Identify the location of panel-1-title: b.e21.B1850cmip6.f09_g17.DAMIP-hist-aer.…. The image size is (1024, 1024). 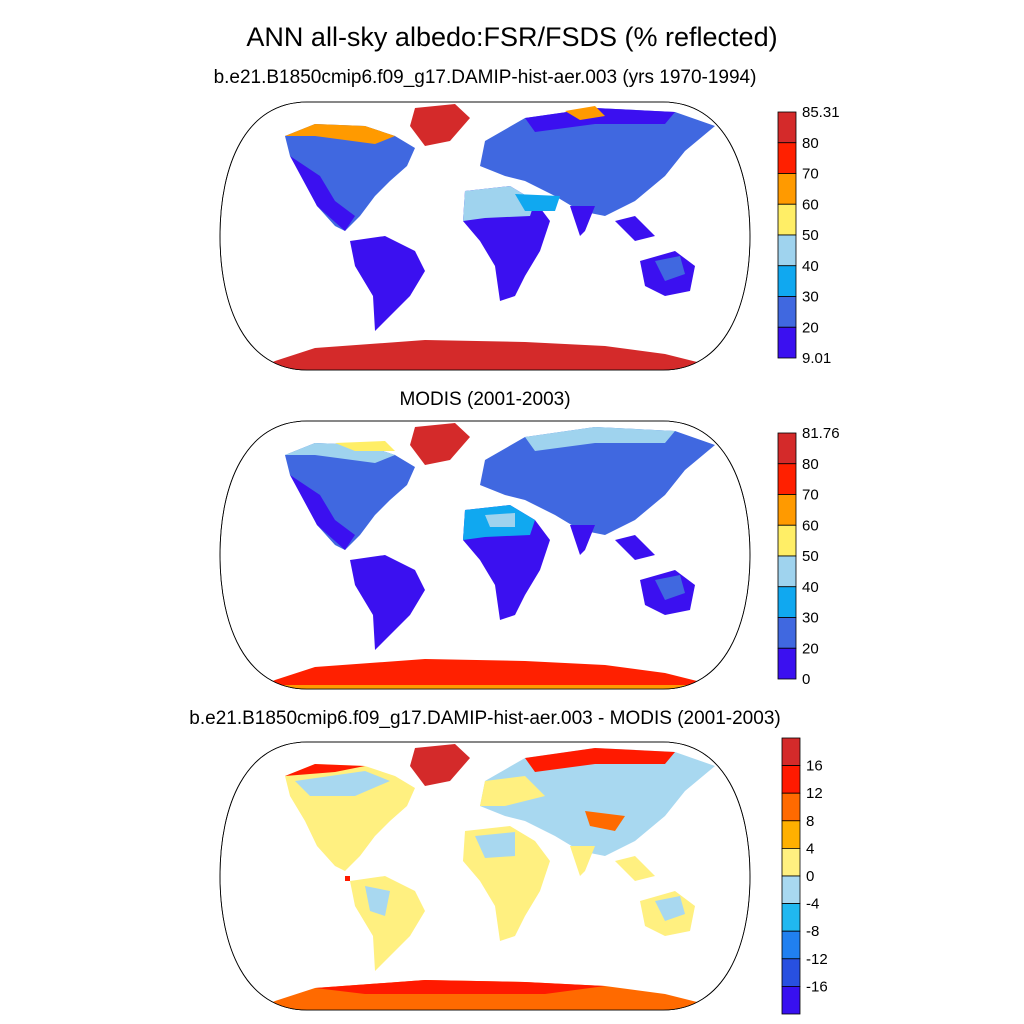
(485, 77).